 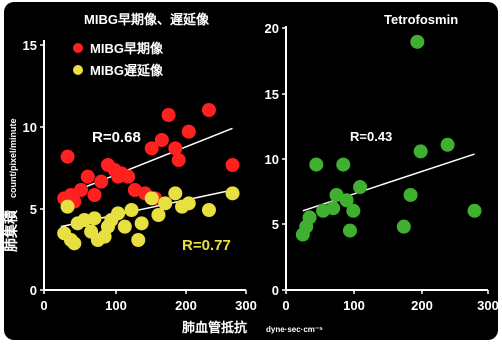 I want to click on left-y-tick-label: 0, so click(x=33, y=290).